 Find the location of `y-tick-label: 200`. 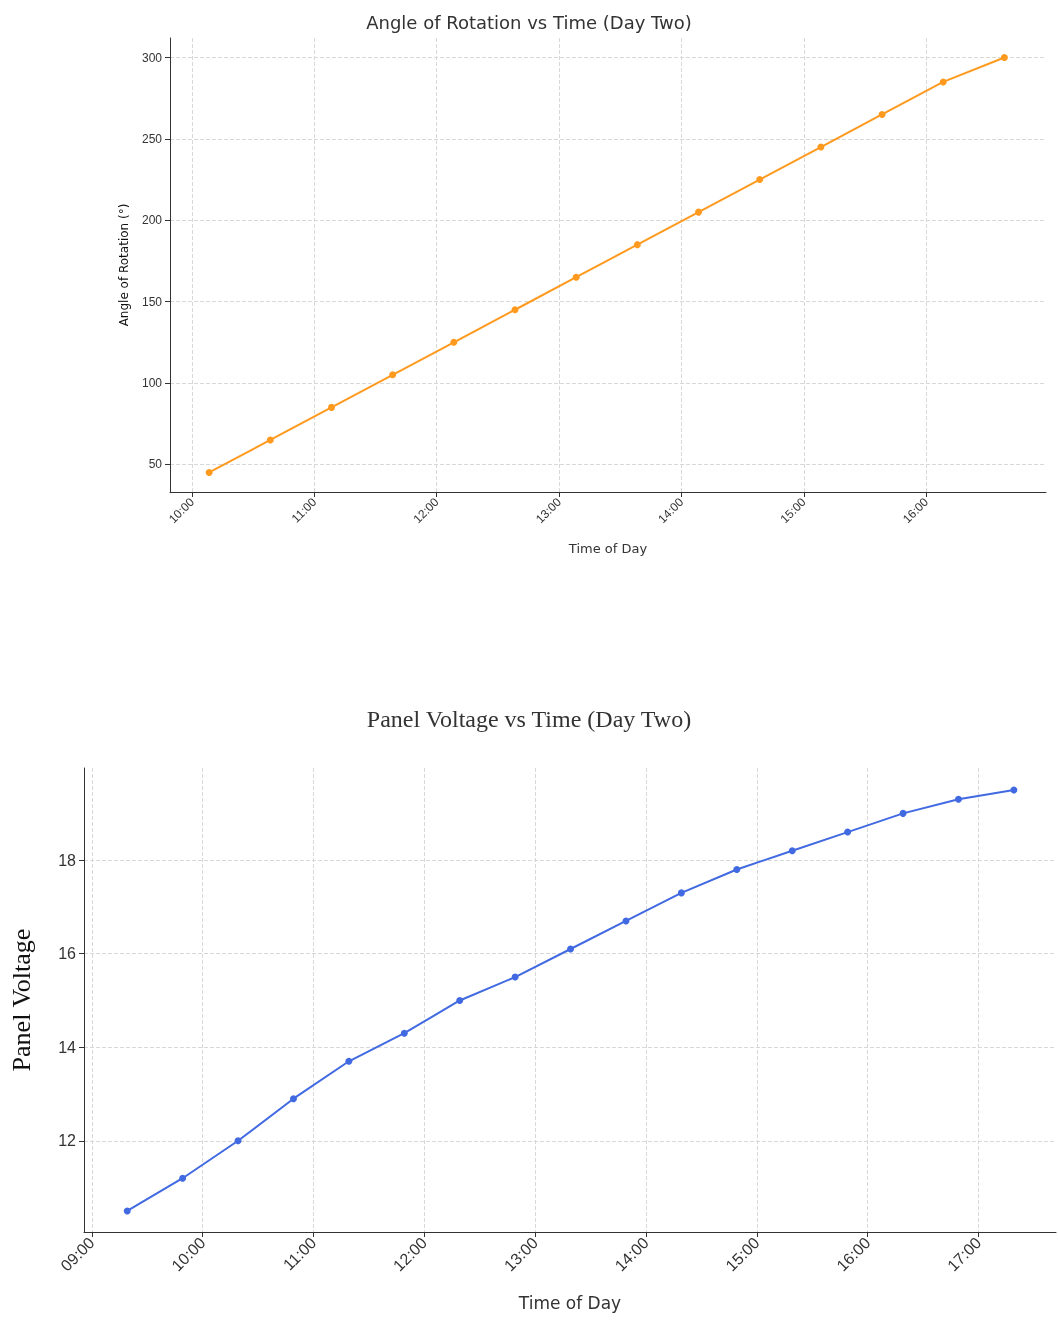

y-tick-label: 200 is located at coordinates (152, 220).